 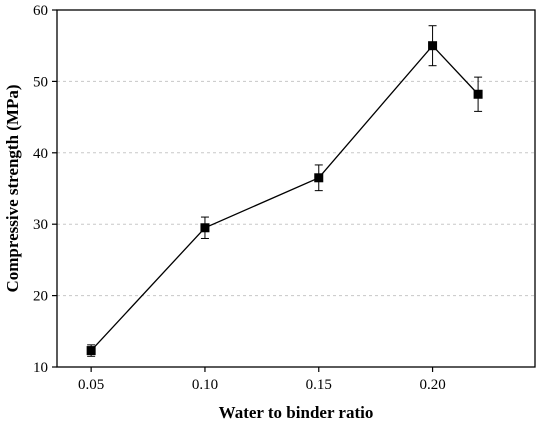 What do you see at coordinates (45, 189) in the screenshot?
I see `y-axis-ticks: 10 20 30 40 50 60` at bounding box center [45, 189].